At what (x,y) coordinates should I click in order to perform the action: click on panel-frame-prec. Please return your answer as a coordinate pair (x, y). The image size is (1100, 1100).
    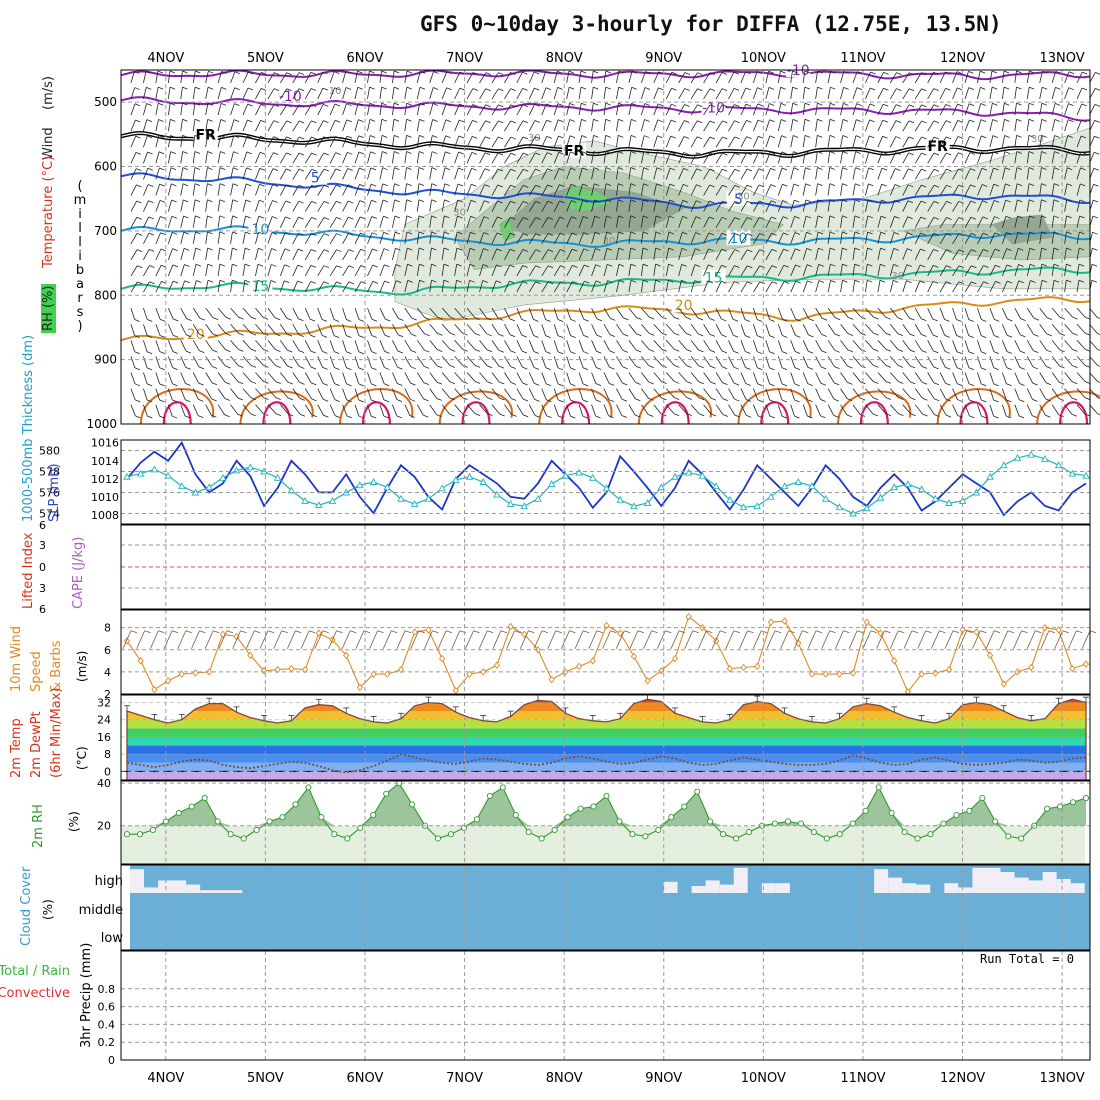
    Looking at the image, I should click on (605, 1005).